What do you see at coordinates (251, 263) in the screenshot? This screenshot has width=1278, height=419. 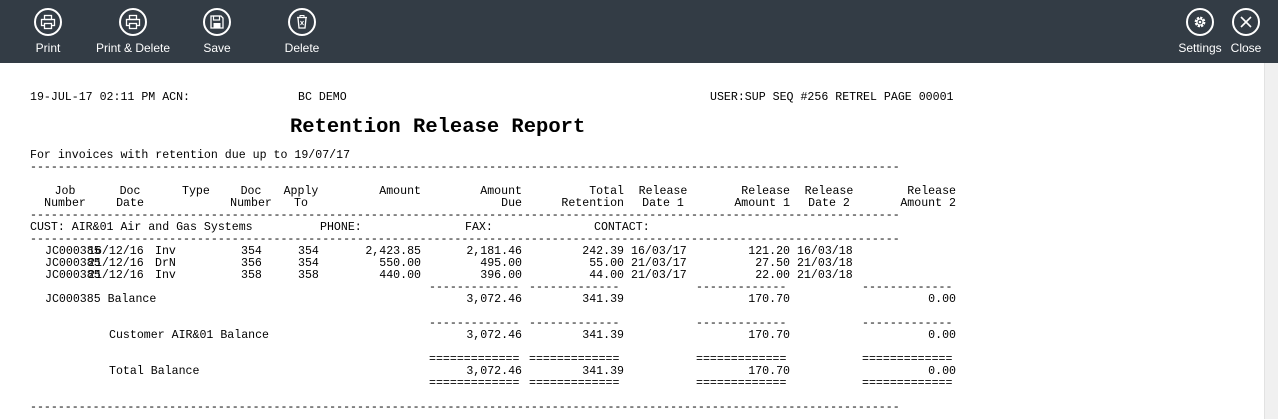 I see `doc-number: 356` at bounding box center [251, 263].